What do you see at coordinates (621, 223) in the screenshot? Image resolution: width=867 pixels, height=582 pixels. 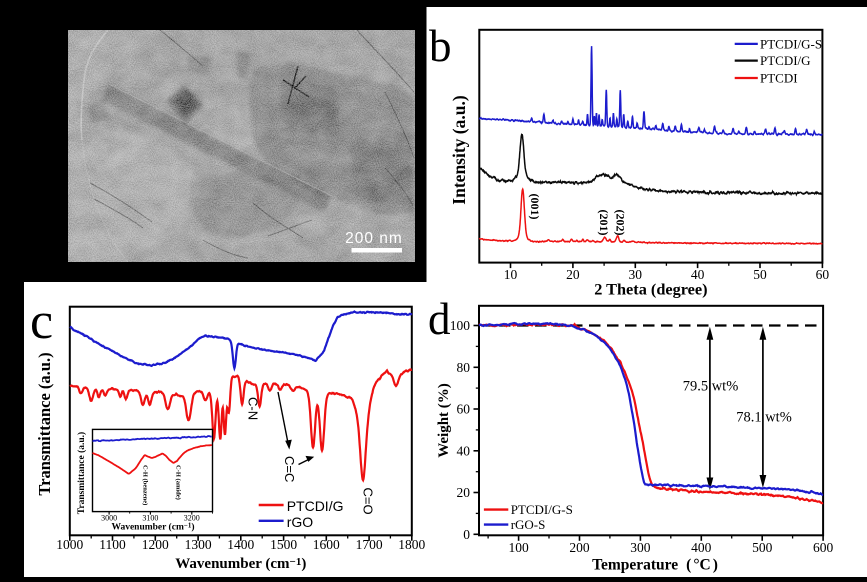 I see `svg-text: (202)` at bounding box center [621, 223].